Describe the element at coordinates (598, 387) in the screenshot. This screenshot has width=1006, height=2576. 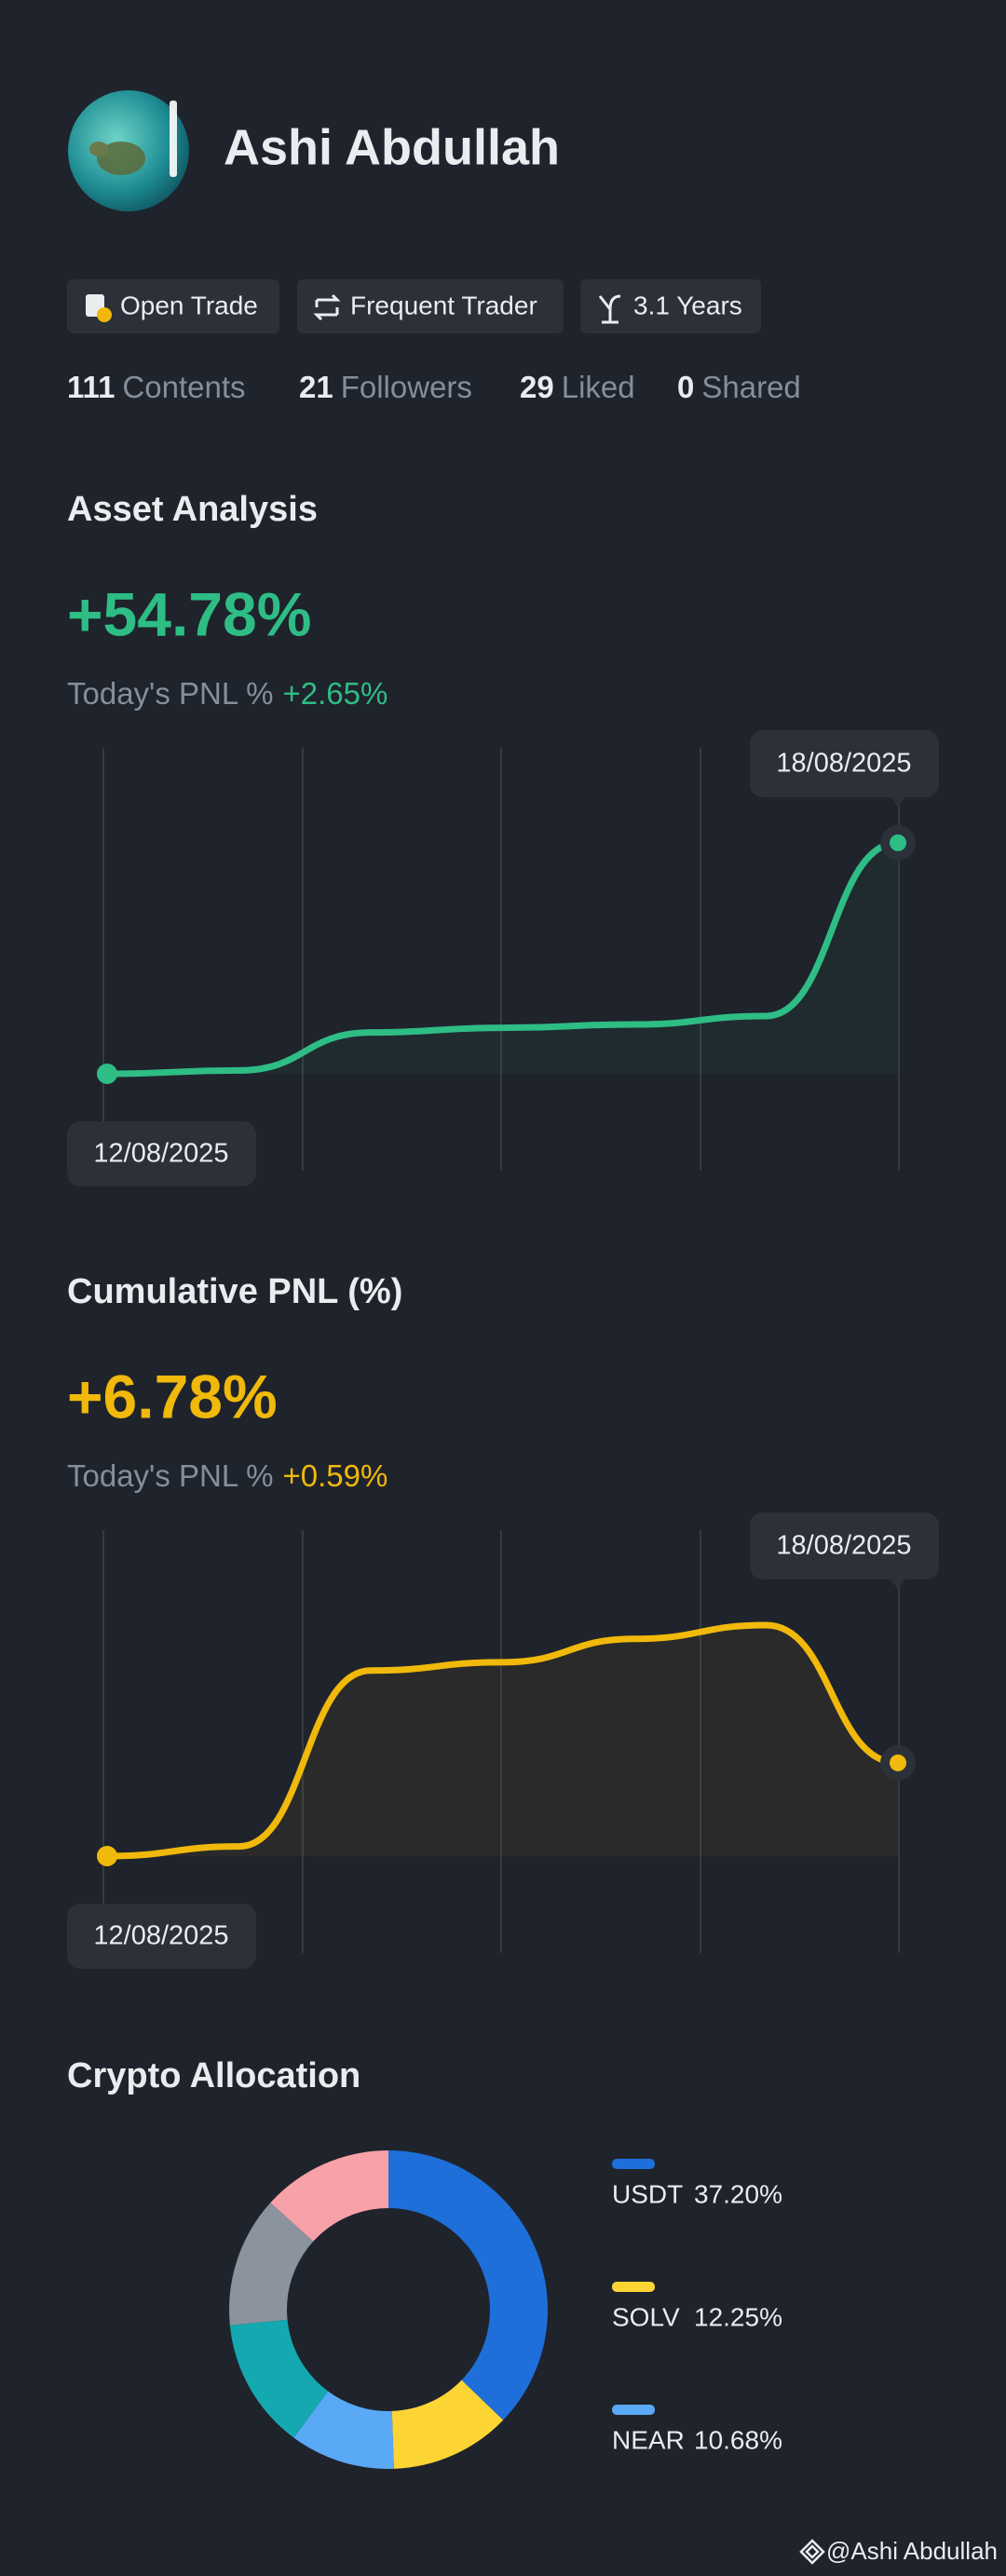
I see `stat-label: Liked` at that location.